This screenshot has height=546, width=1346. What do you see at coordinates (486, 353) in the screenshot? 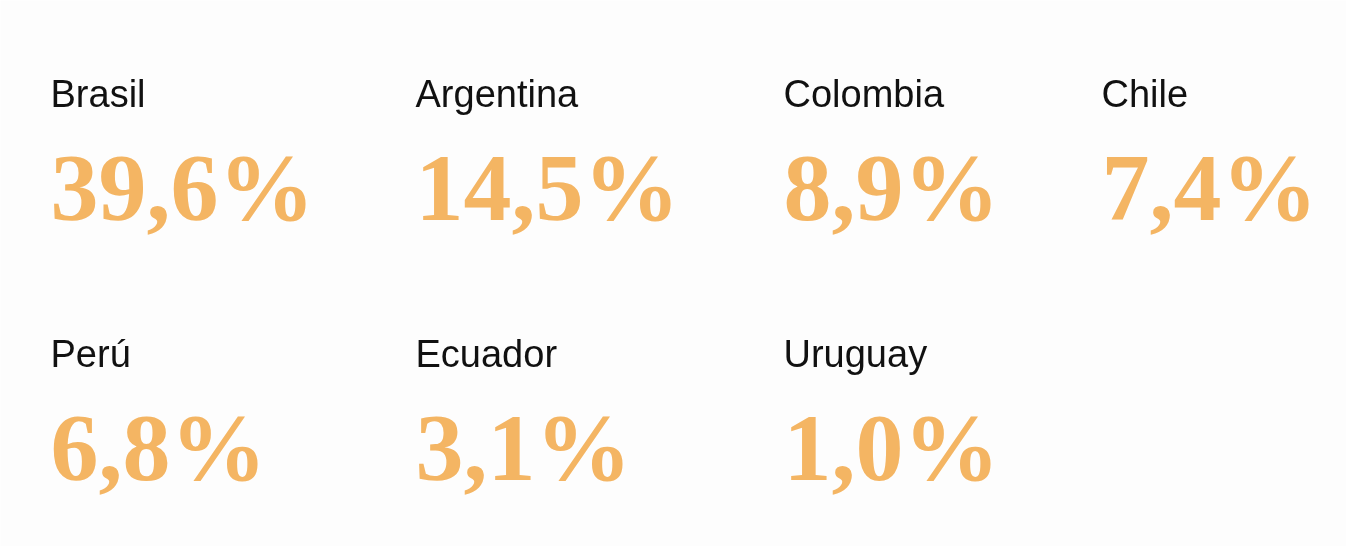
I see `category-label: Ecuador` at bounding box center [486, 353].